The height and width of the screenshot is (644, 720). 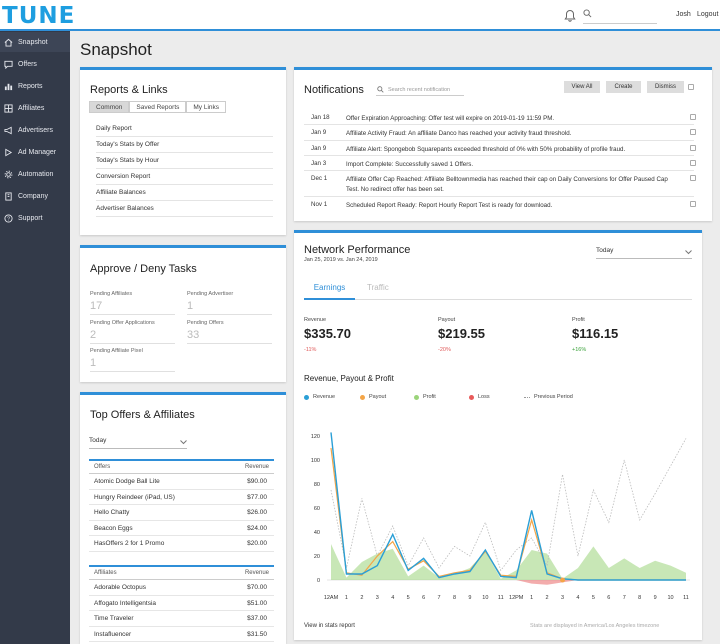 I want to click on tune-logo: TUNE, so click(x=39, y=16).